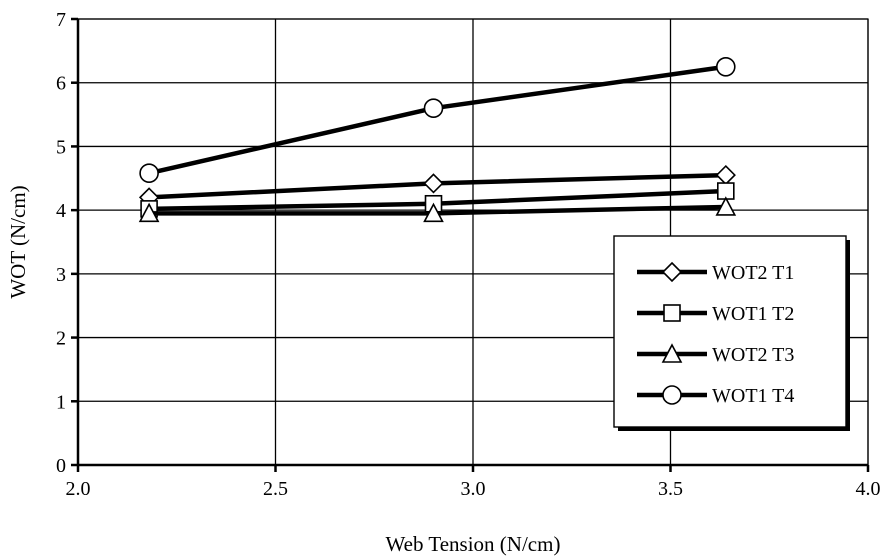 This screenshot has height=559, width=889. What do you see at coordinates (753, 314) in the screenshot?
I see `legend-label: WOT1 T2` at bounding box center [753, 314].